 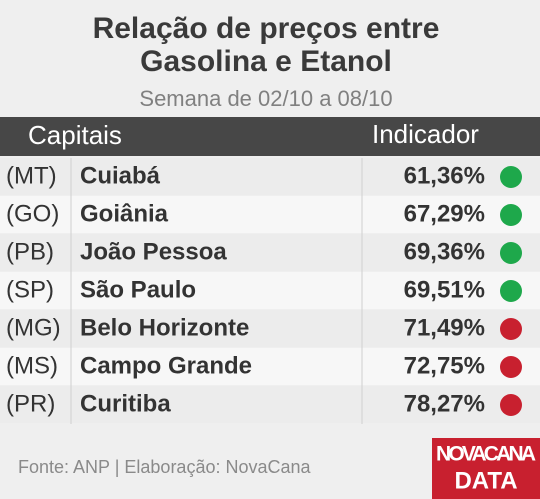 I want to click on subtitle: Semana de 02/10 a 08/10, so click(x=265, y=98).